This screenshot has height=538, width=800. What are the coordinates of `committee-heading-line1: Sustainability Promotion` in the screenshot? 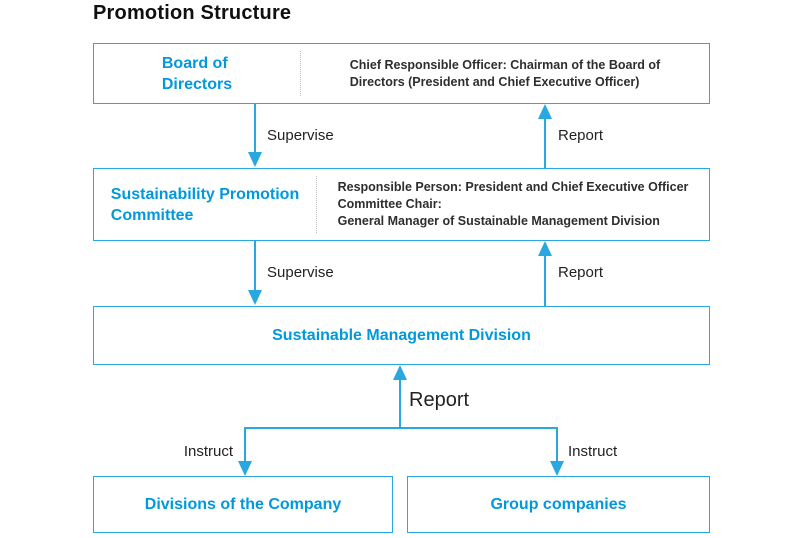 It's located at (205, 194).